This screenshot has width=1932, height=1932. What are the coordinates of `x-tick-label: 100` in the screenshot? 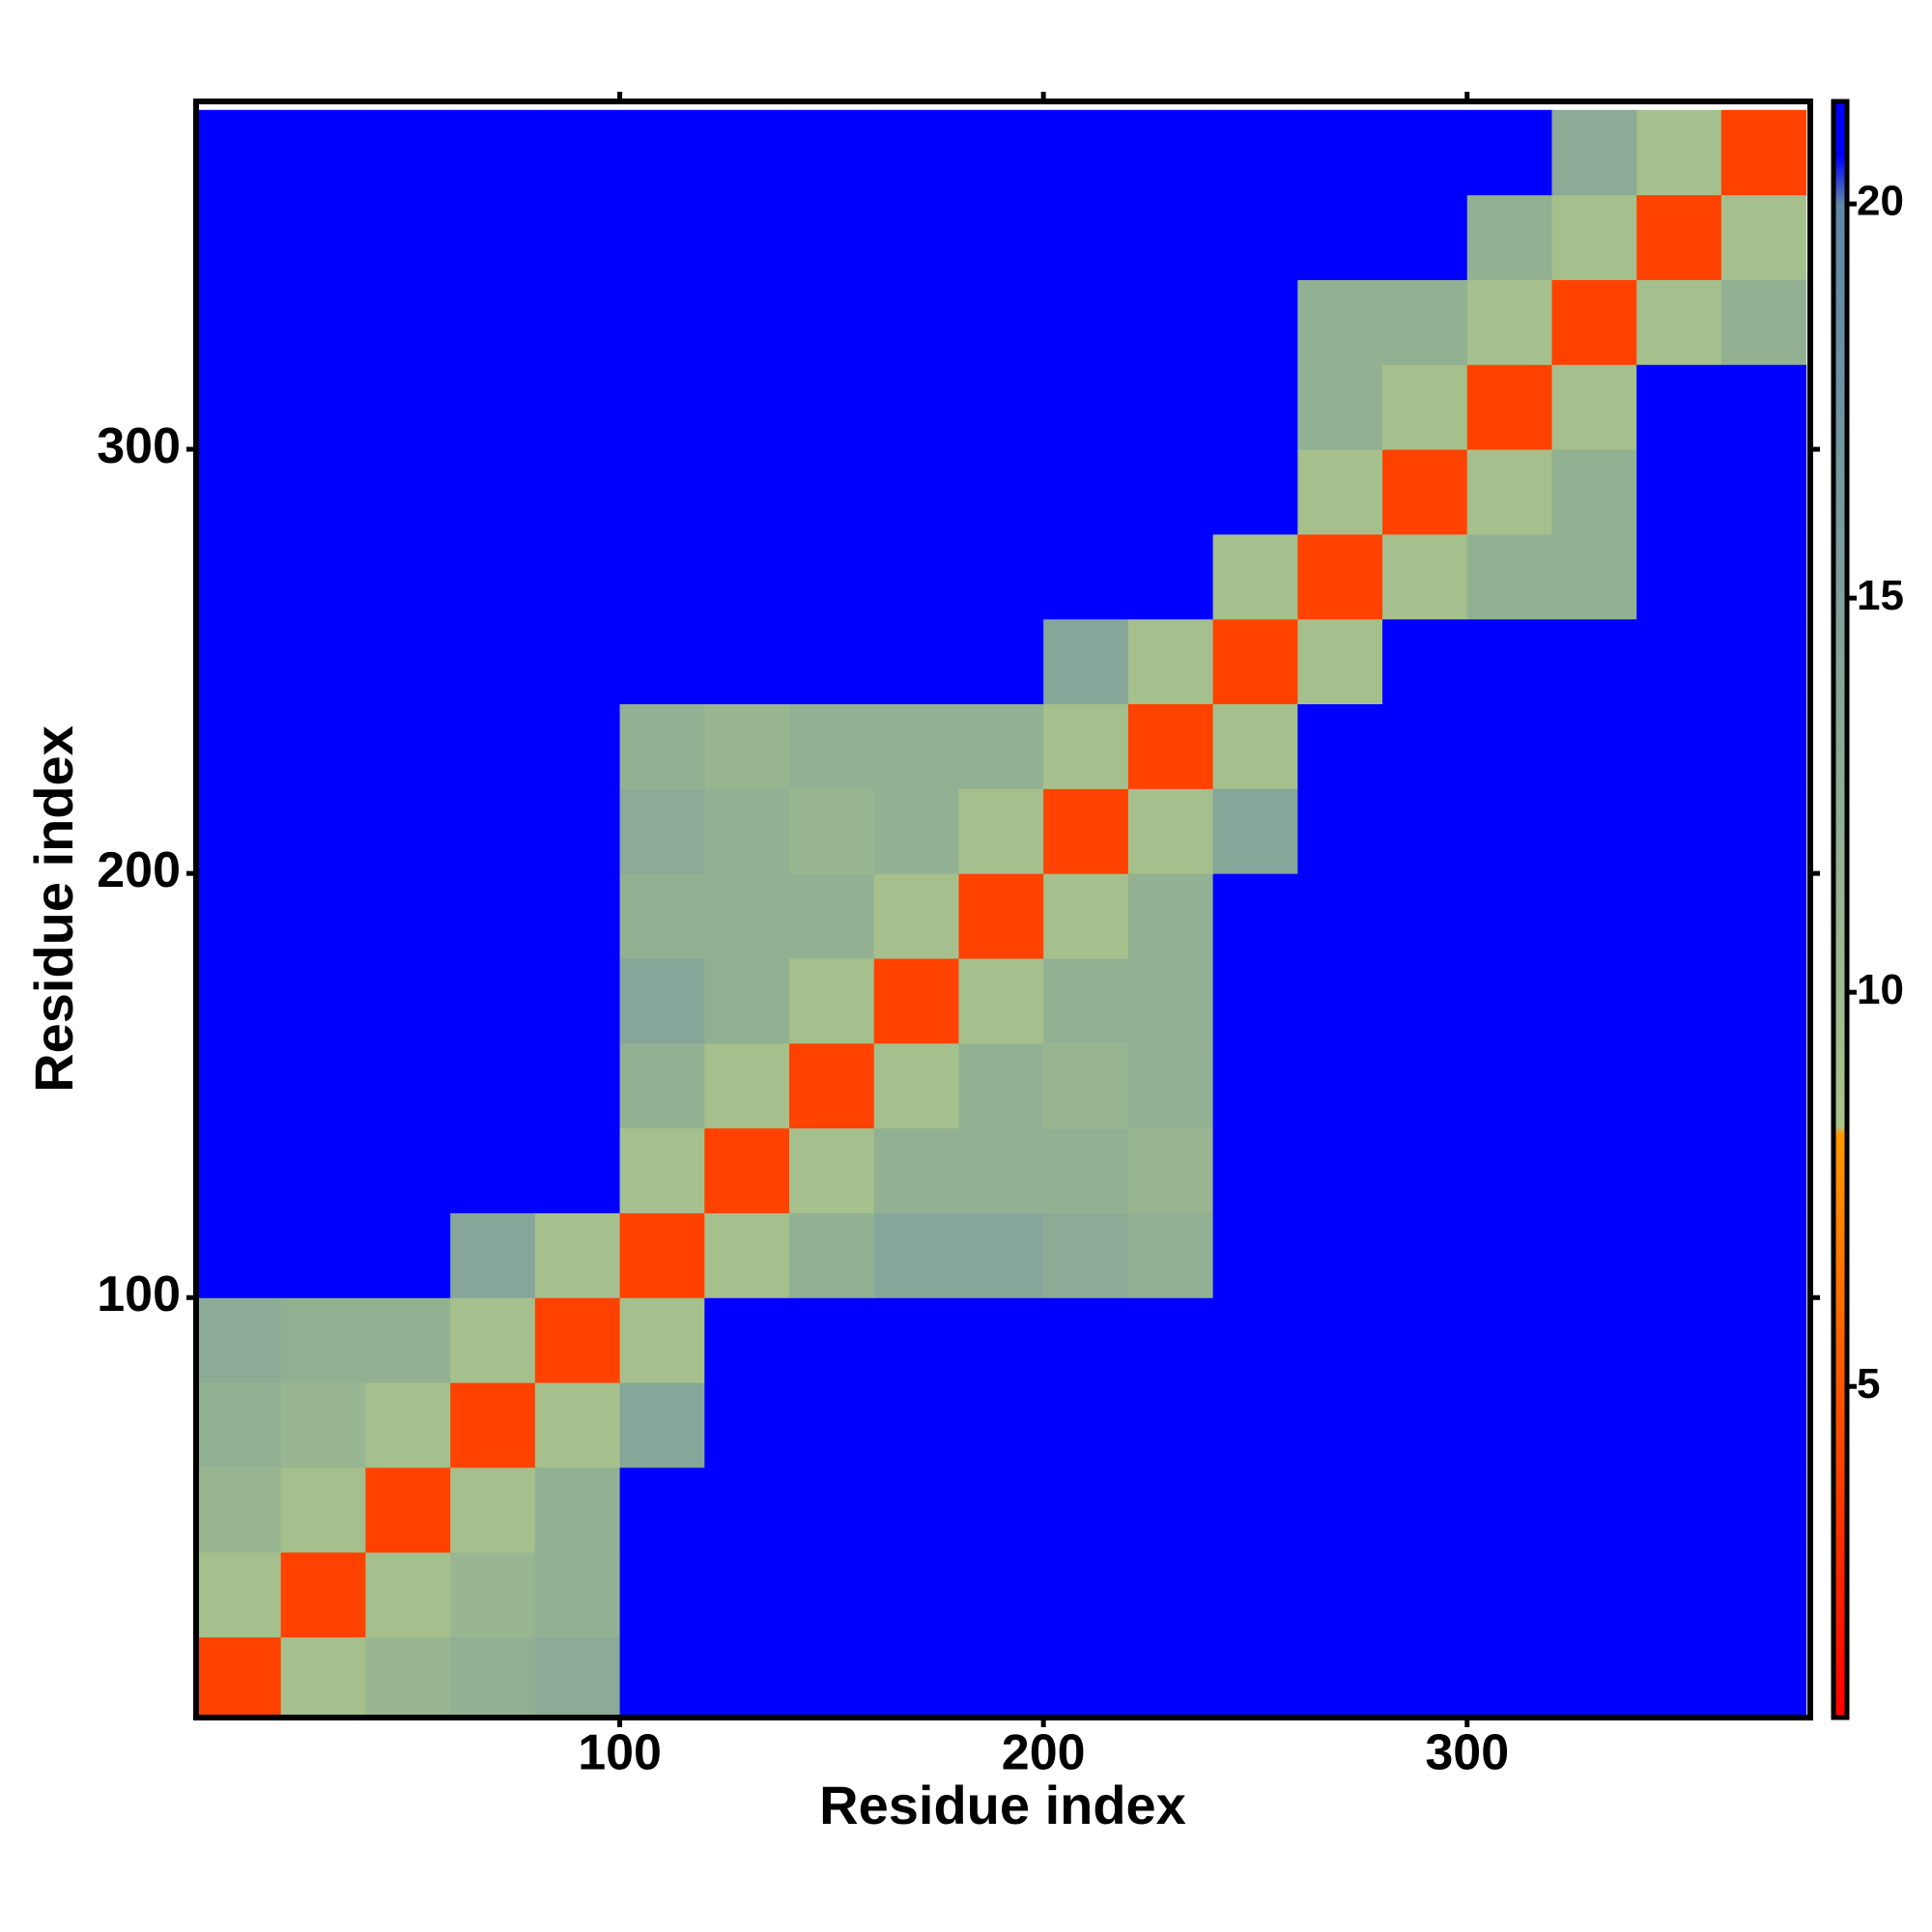 It's located at (620, 1753).